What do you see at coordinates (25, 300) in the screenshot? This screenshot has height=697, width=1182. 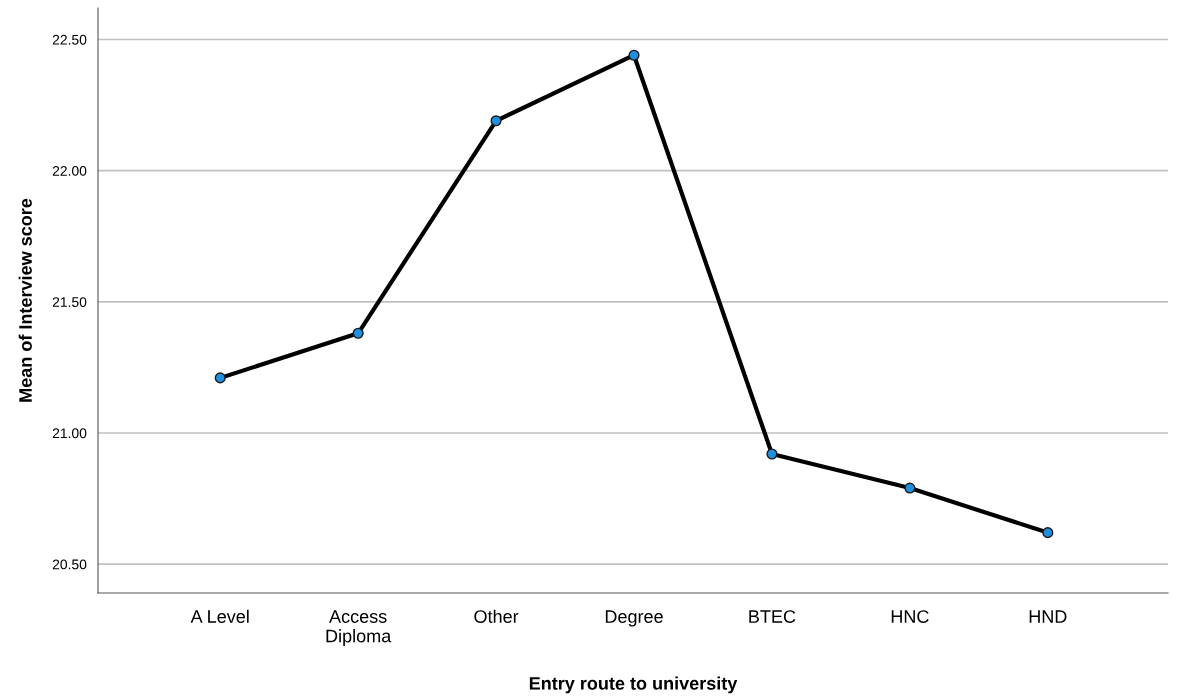 I see `y-axis-title: Mean of Interview score` at bounding box center [25, 300].